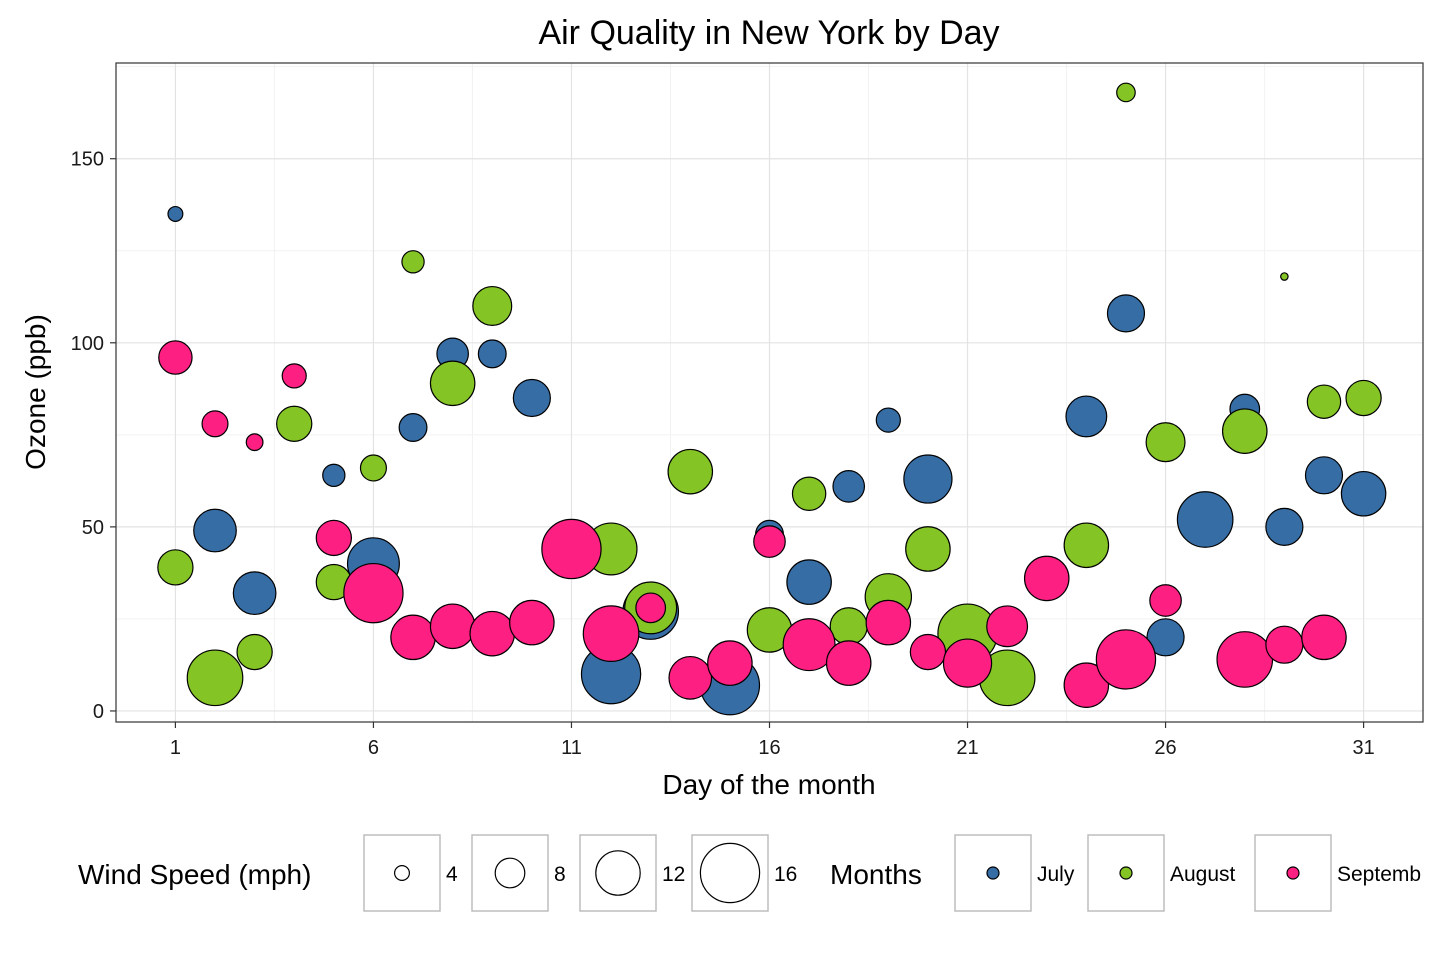 This screenshot has height=960, width=1440. Describe the element at coordinates (876, 874) in the screenshot. I see `color-legend-title: Months` at that location.